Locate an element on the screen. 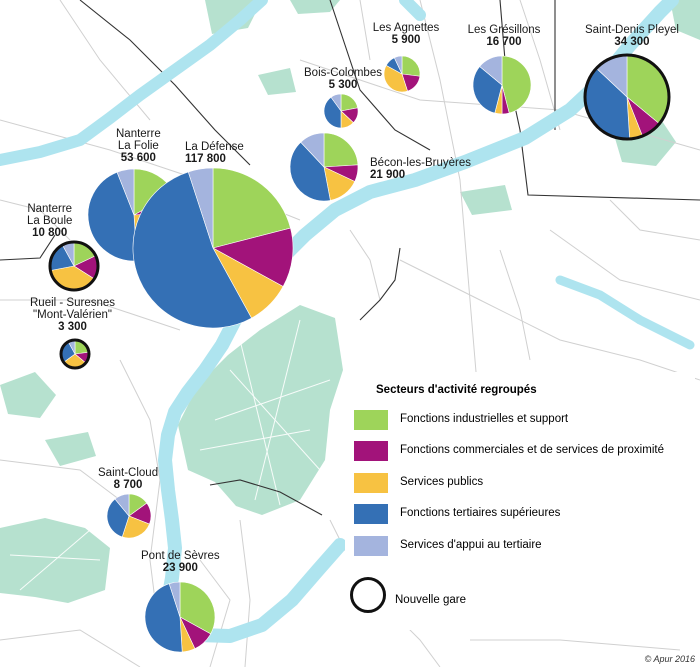 Image resolution: width=700 pixels, height=667 pixels. pie-slice-les-agnettes-industrial is located at coordinates (411, 66).